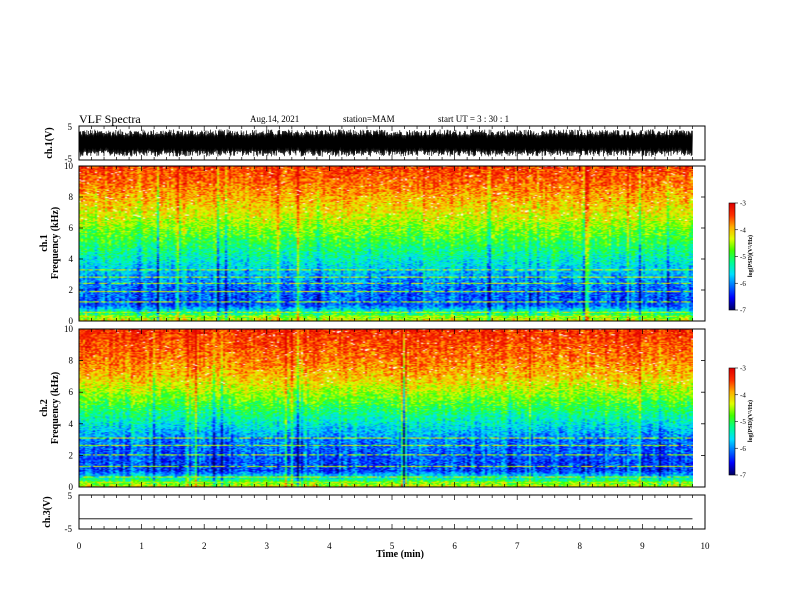 This screenshot has width=792, height=612. I want to click on ch2-colorbar, so click(732, 421).